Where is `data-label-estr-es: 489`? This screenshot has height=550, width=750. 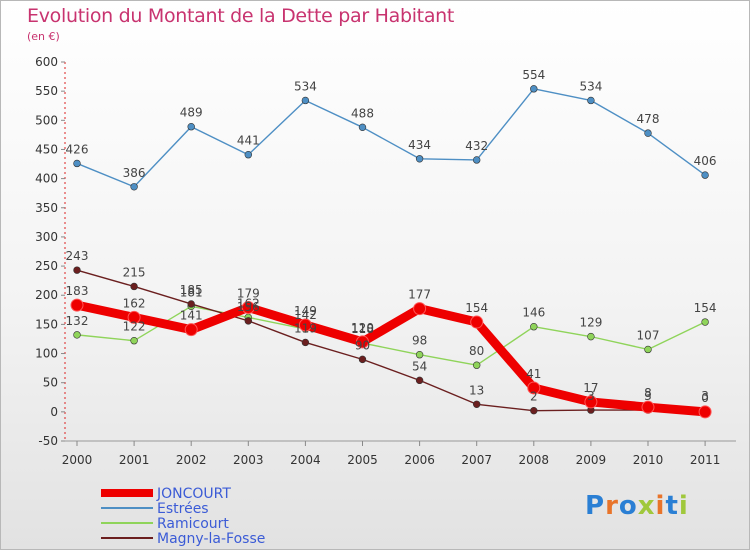
data-label-estr-es: 489 is located at coordinates (191, 113).